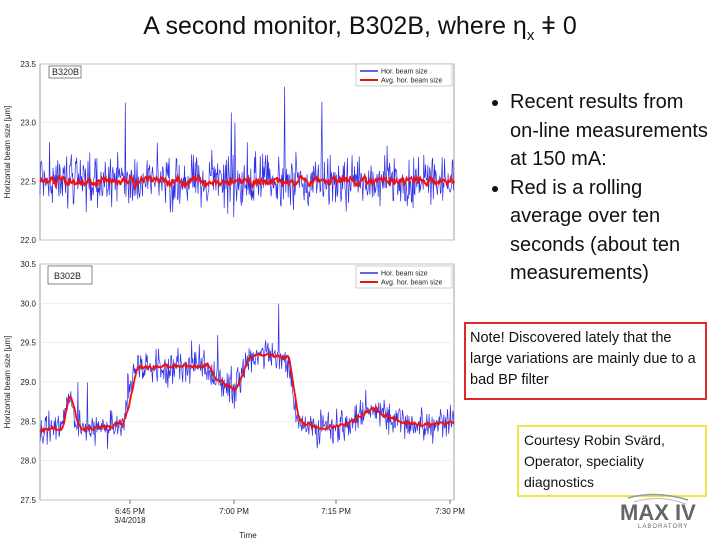 This screenshot has width=720, height=542. Describe the element at coordinates (28, 461) in the screenshot. I see `y-tick-label: 28.0` at that location.